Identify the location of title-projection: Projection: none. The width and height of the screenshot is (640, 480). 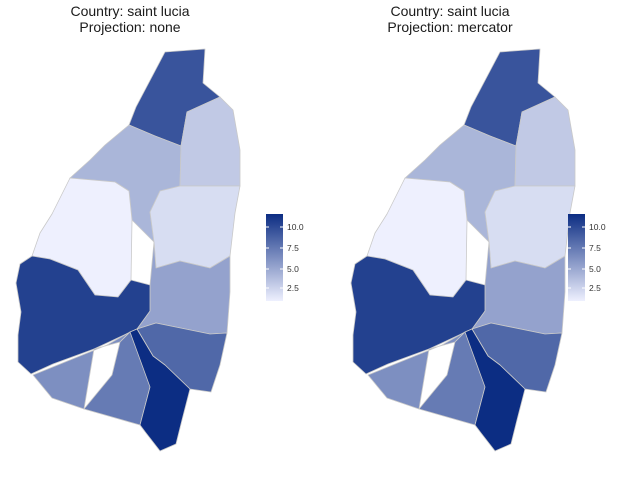
(130, 27).